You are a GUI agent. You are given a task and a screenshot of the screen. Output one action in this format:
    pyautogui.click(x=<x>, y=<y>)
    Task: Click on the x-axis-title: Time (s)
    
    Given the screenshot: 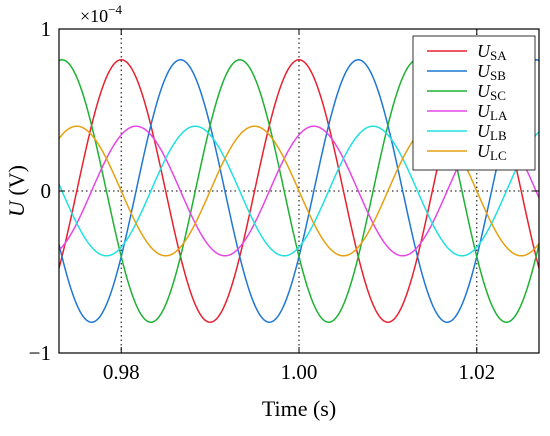 What is the action you would take?
    pyautogui.click(x=299, y=408)
    